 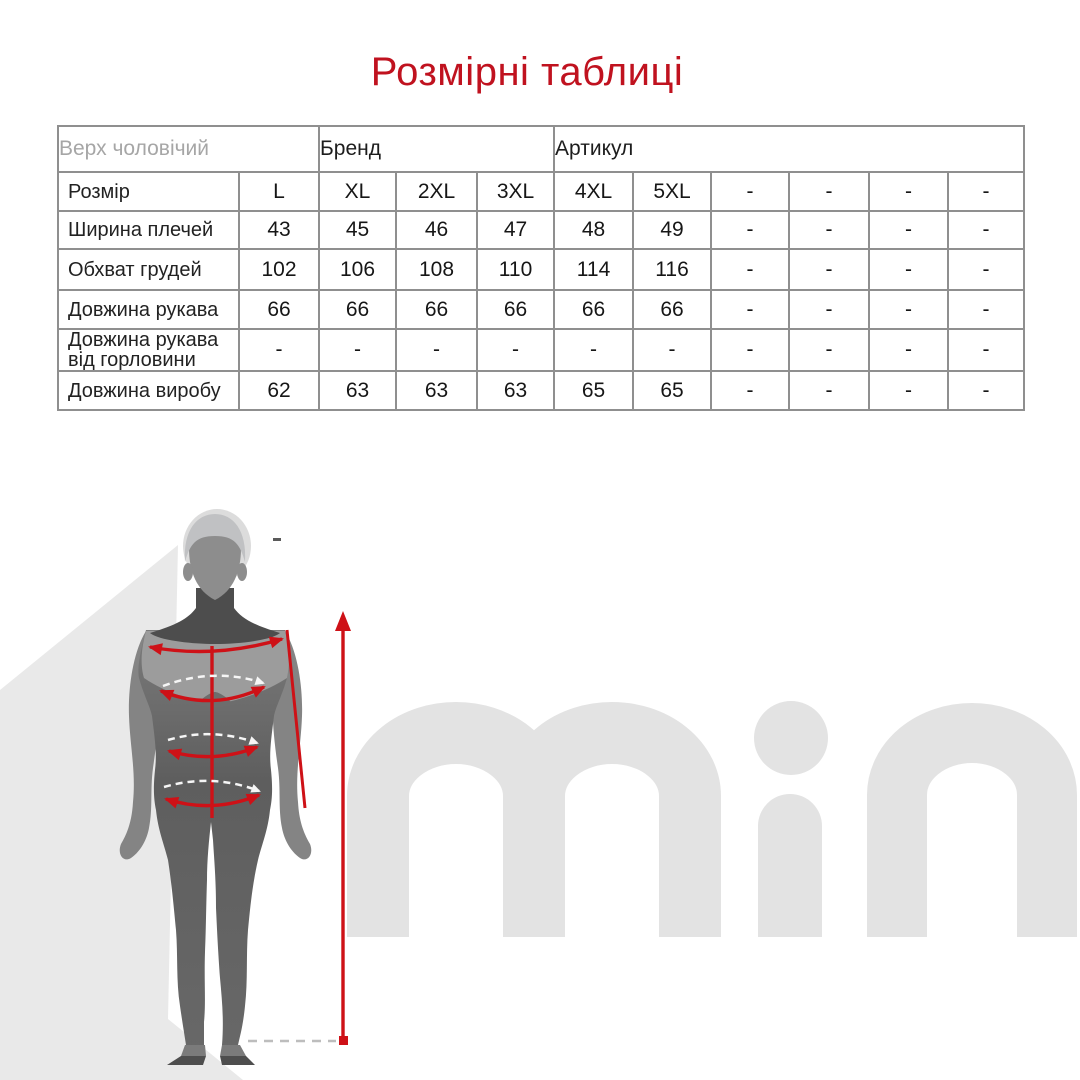 I want to click on table-row: Розмір L XL 2XL 3XL 4XL 5XL - - - -, so click(x=541, y=191).